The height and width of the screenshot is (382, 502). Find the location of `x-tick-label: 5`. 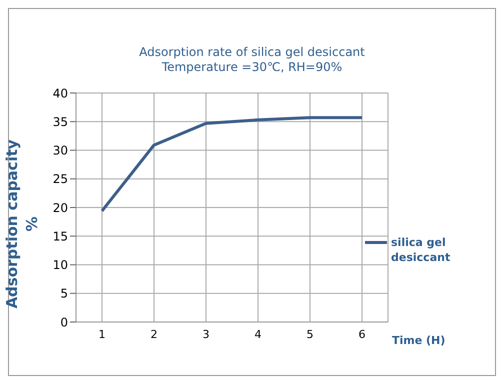

x-tick-label: 5 is located at coordinates (310, 334).